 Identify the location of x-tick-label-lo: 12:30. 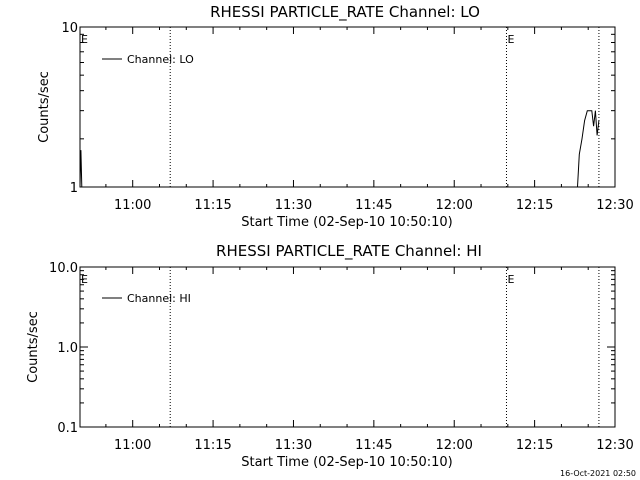
(614, 205).